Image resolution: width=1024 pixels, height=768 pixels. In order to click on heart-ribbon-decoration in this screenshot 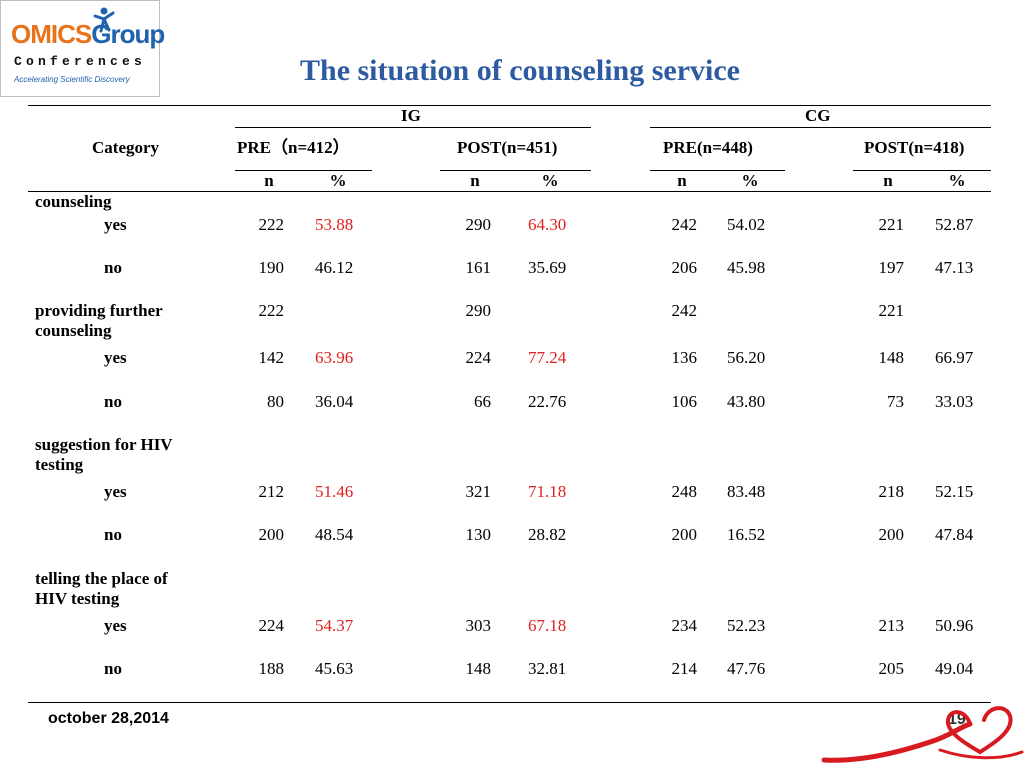, I will do `click(922, 734)`.